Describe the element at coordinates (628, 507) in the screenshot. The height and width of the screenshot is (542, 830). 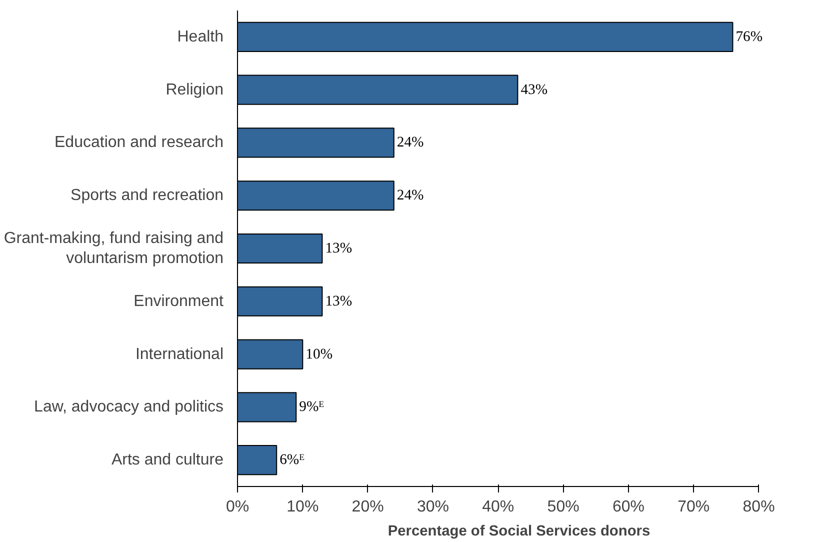
I see `x-tick-label: 60%` at that location.